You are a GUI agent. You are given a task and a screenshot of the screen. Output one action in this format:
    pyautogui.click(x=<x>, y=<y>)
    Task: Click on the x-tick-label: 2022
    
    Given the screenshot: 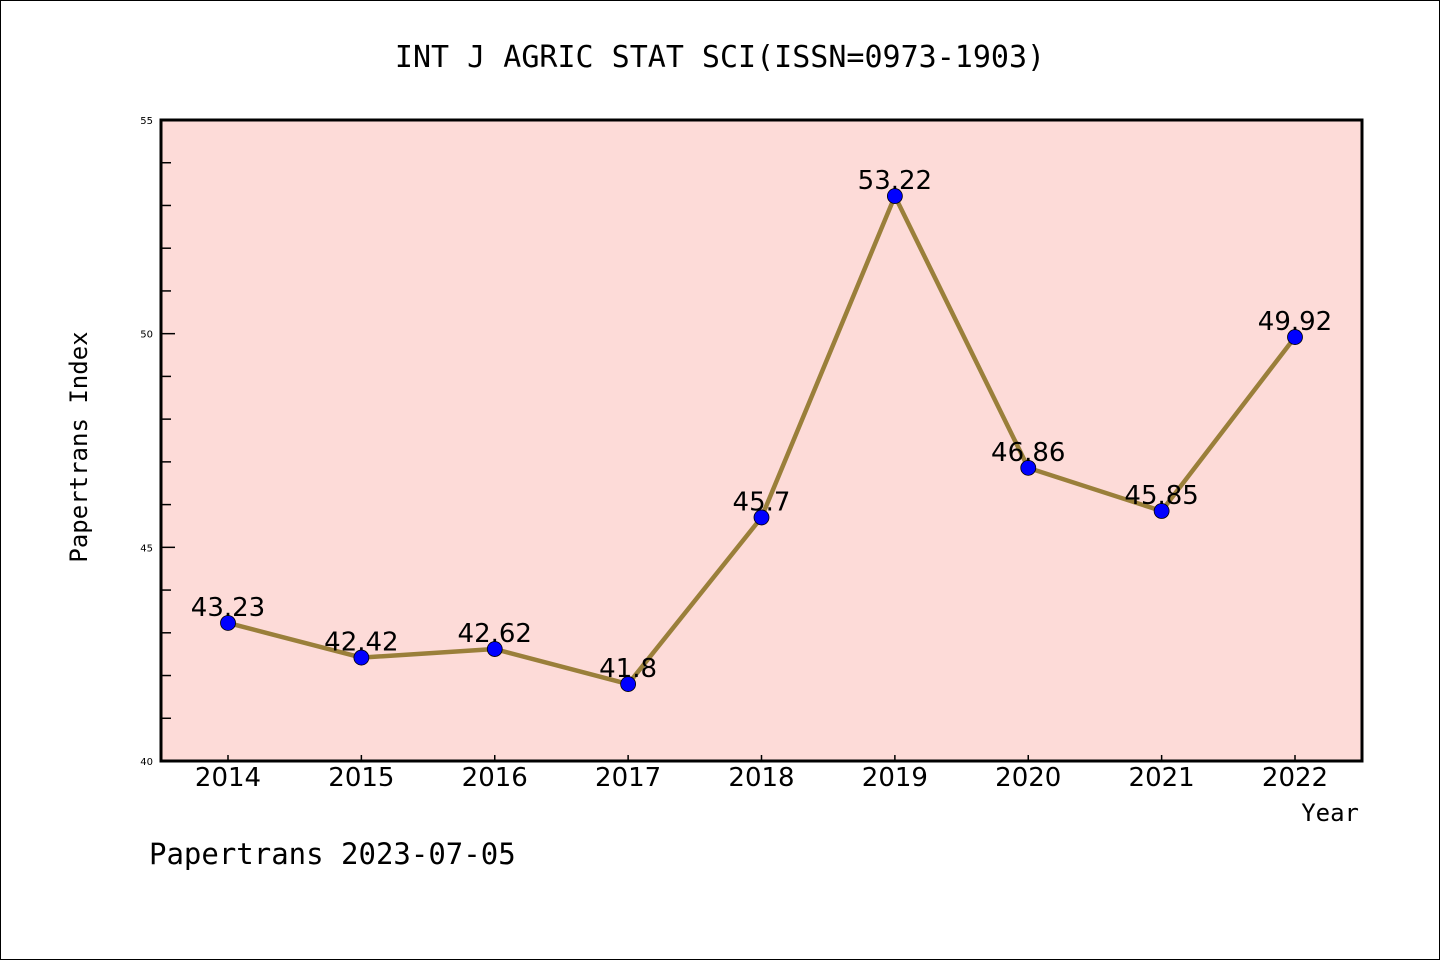 What is the action you would take?
    pyautogui.click(x=1295, y=778)
    